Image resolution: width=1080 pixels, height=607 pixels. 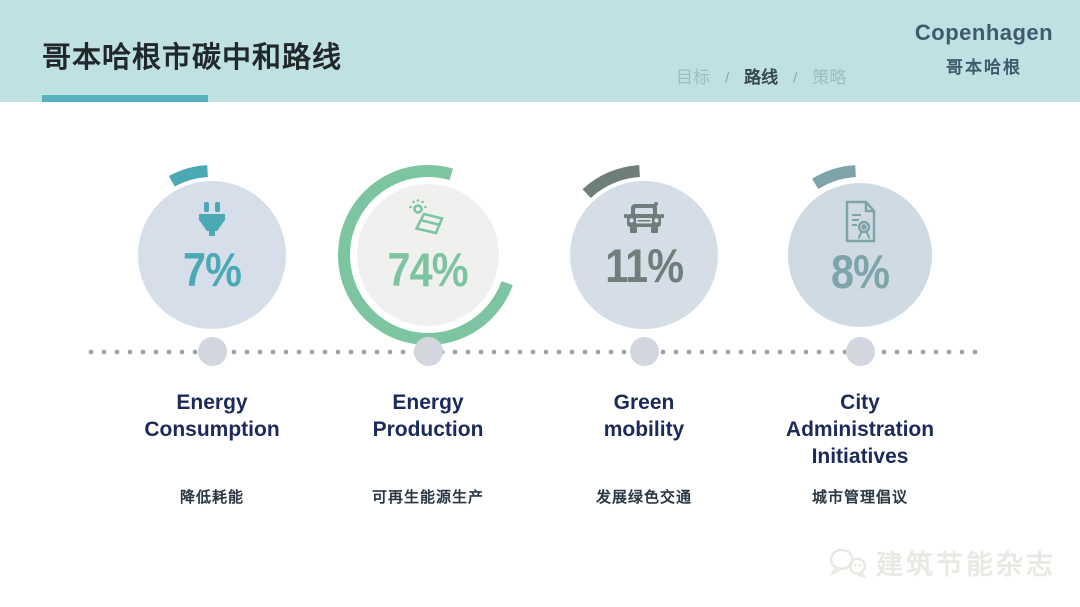 I want to click on item-title-en: Energy Production, so click(x=428, y=416).